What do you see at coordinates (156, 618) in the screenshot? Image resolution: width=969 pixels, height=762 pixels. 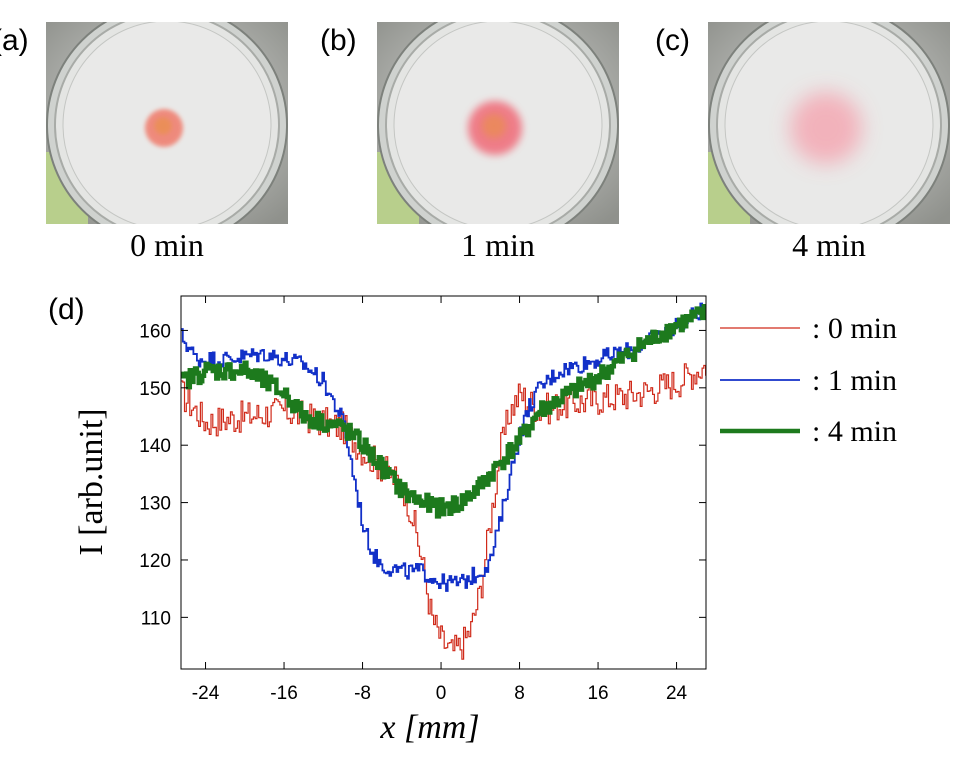 I see `y-tick-label: 110` at bounding box center [156, 618].